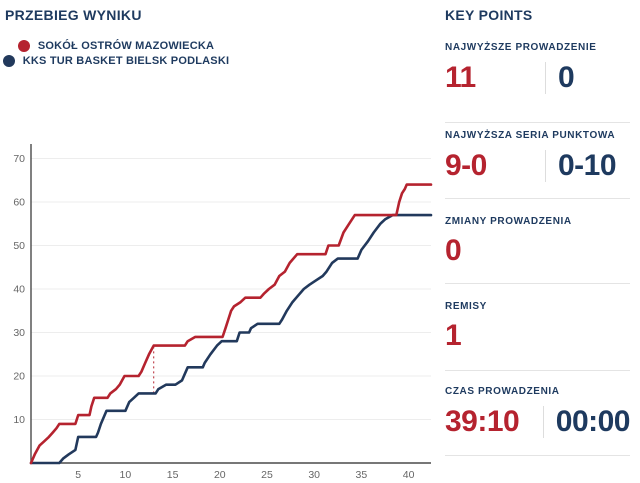 The height and width of the screenshot is (483, 640). Describe the element at coordinates (126, 61) in the screenshot. I see `legend-team-name: KKS TUR BASKET BIELSK PODLASKI` at that location.